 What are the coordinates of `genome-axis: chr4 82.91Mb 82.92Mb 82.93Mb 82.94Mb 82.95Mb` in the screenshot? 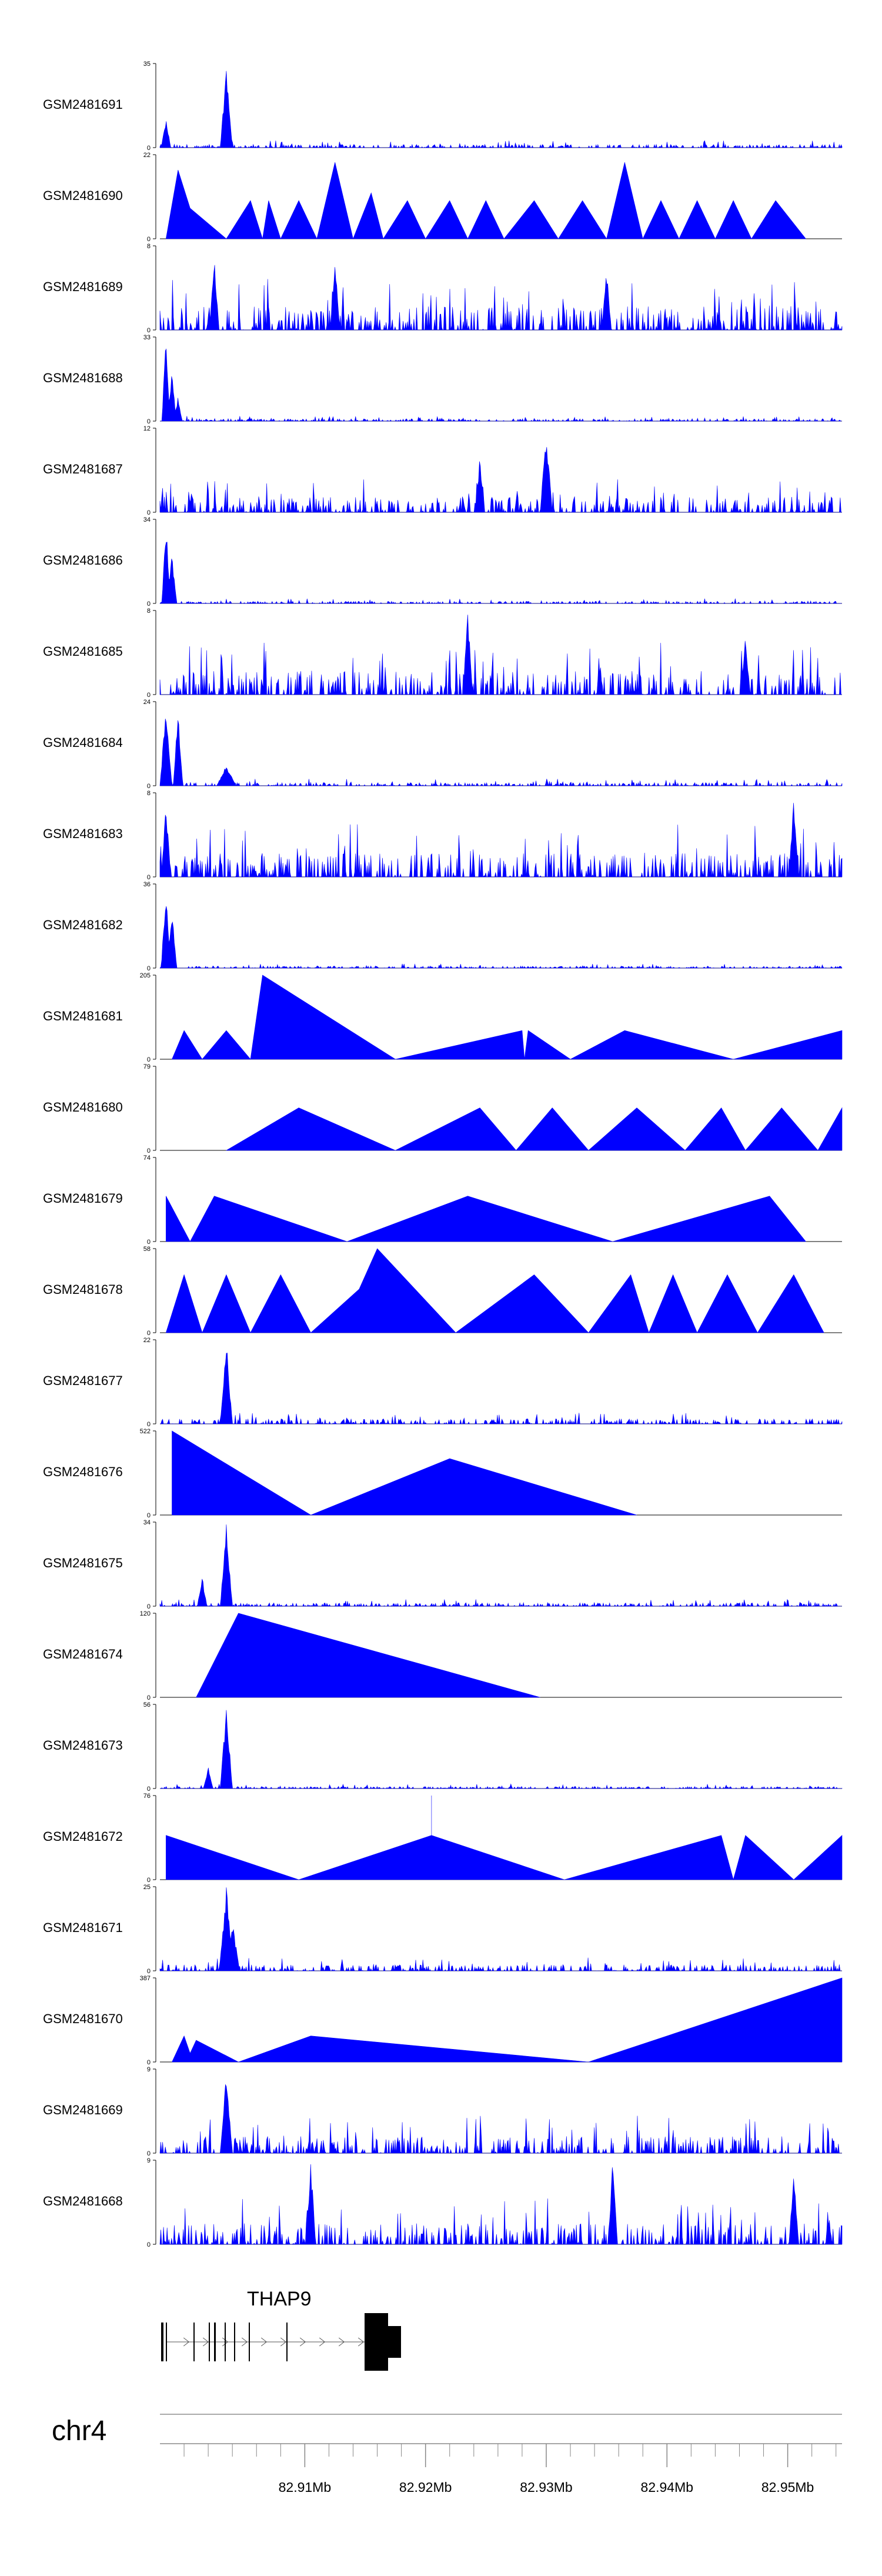 It's located at (447, 2454).